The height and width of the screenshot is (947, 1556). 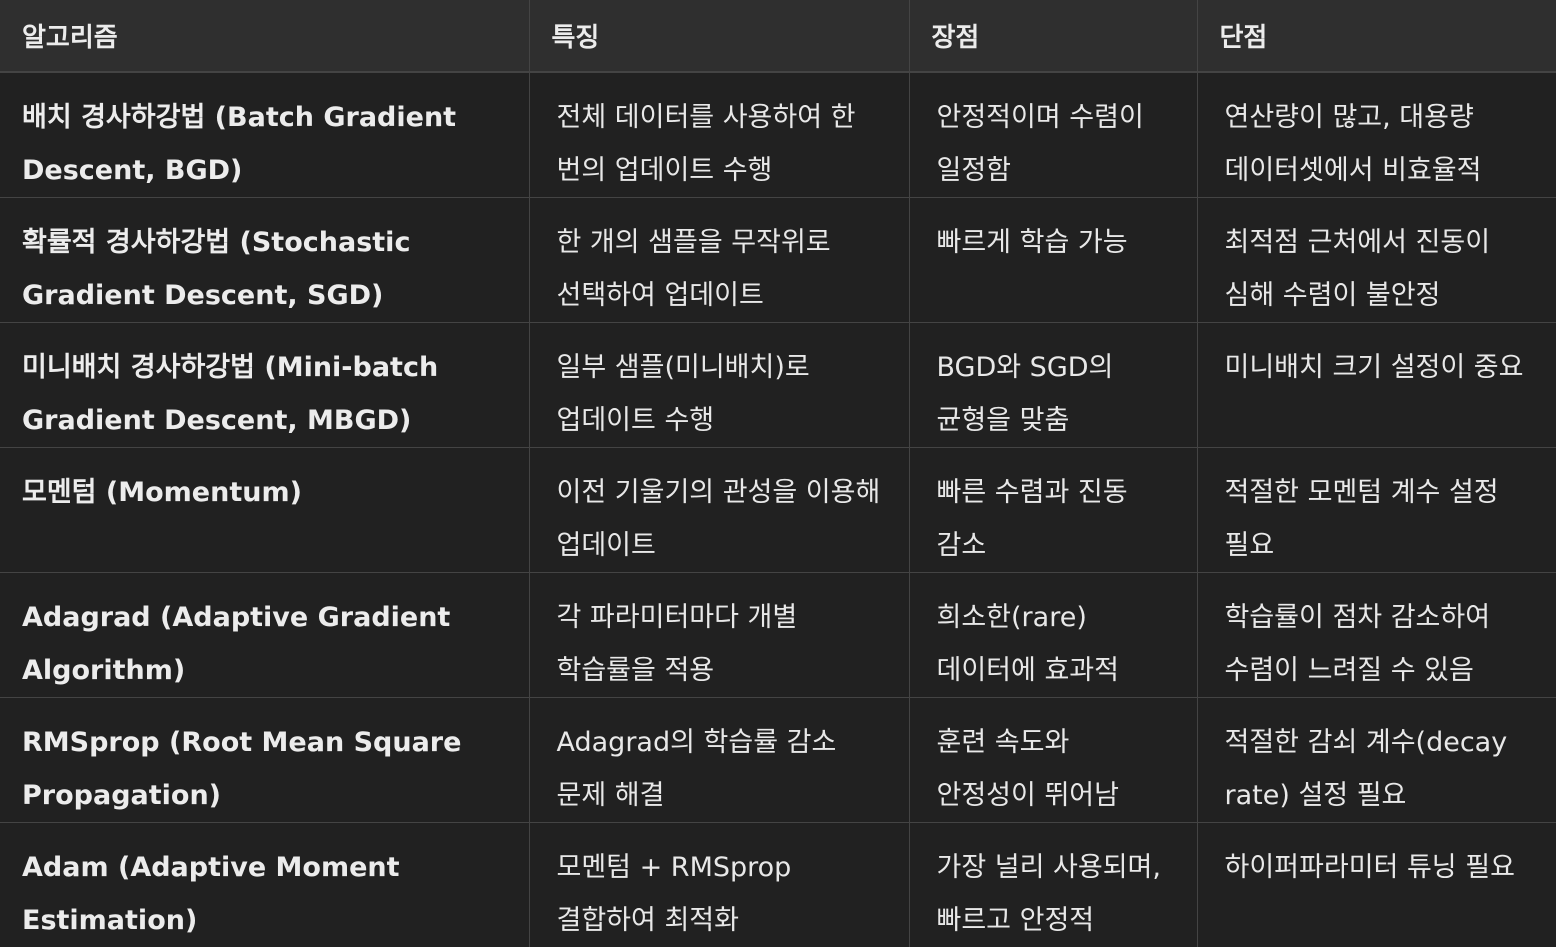 What do you see at coordinates (1053, 885) in the screenshot?
I see `cell-pros: 가장 널리 사용되며, 빠르고 안정적` at bounding box center [1053, 885].